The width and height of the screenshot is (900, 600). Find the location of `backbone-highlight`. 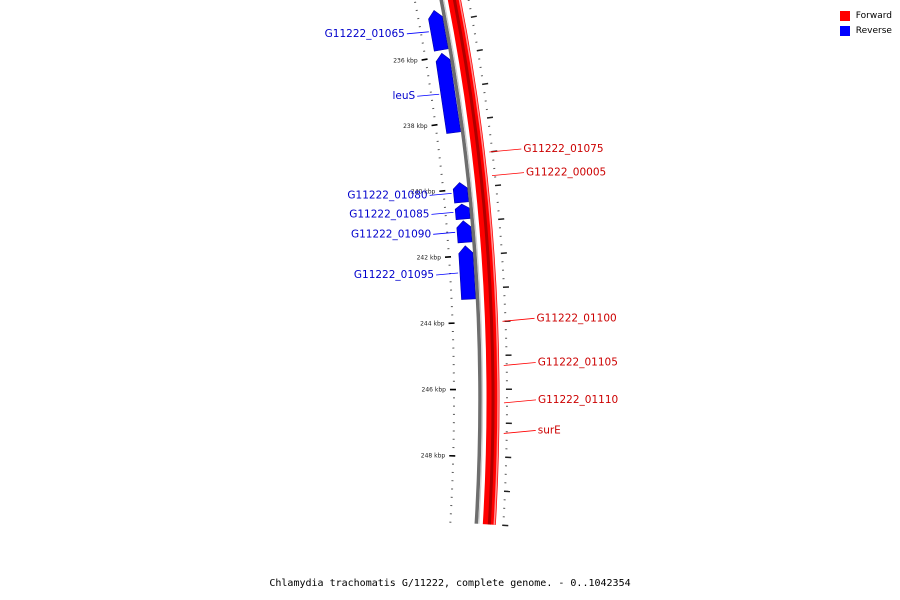

backbone-highlight is located at coordinates (463, 262).